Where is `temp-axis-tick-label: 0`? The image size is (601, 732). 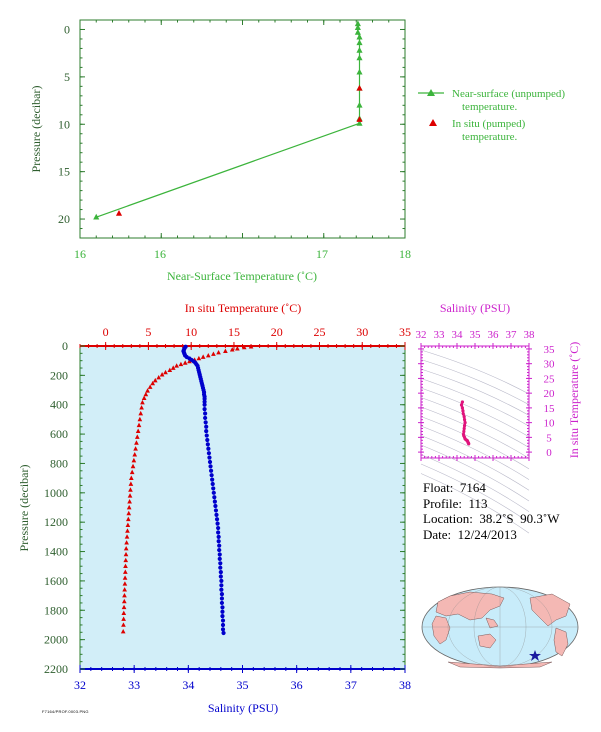 temp-axis-tick-label: 0 is located at coordinates (106, 332).